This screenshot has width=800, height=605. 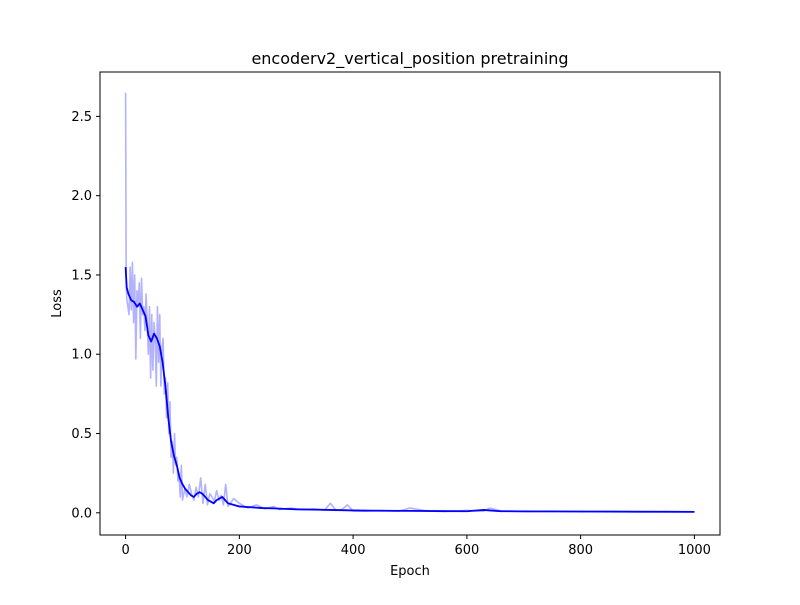 What do you see at coordinates (85, 315) in the screenshot?
I see `y-axis-ticks: 0.0 0.5 1.0 1.5 2.0 2.5` at bounding box center [85, 315].